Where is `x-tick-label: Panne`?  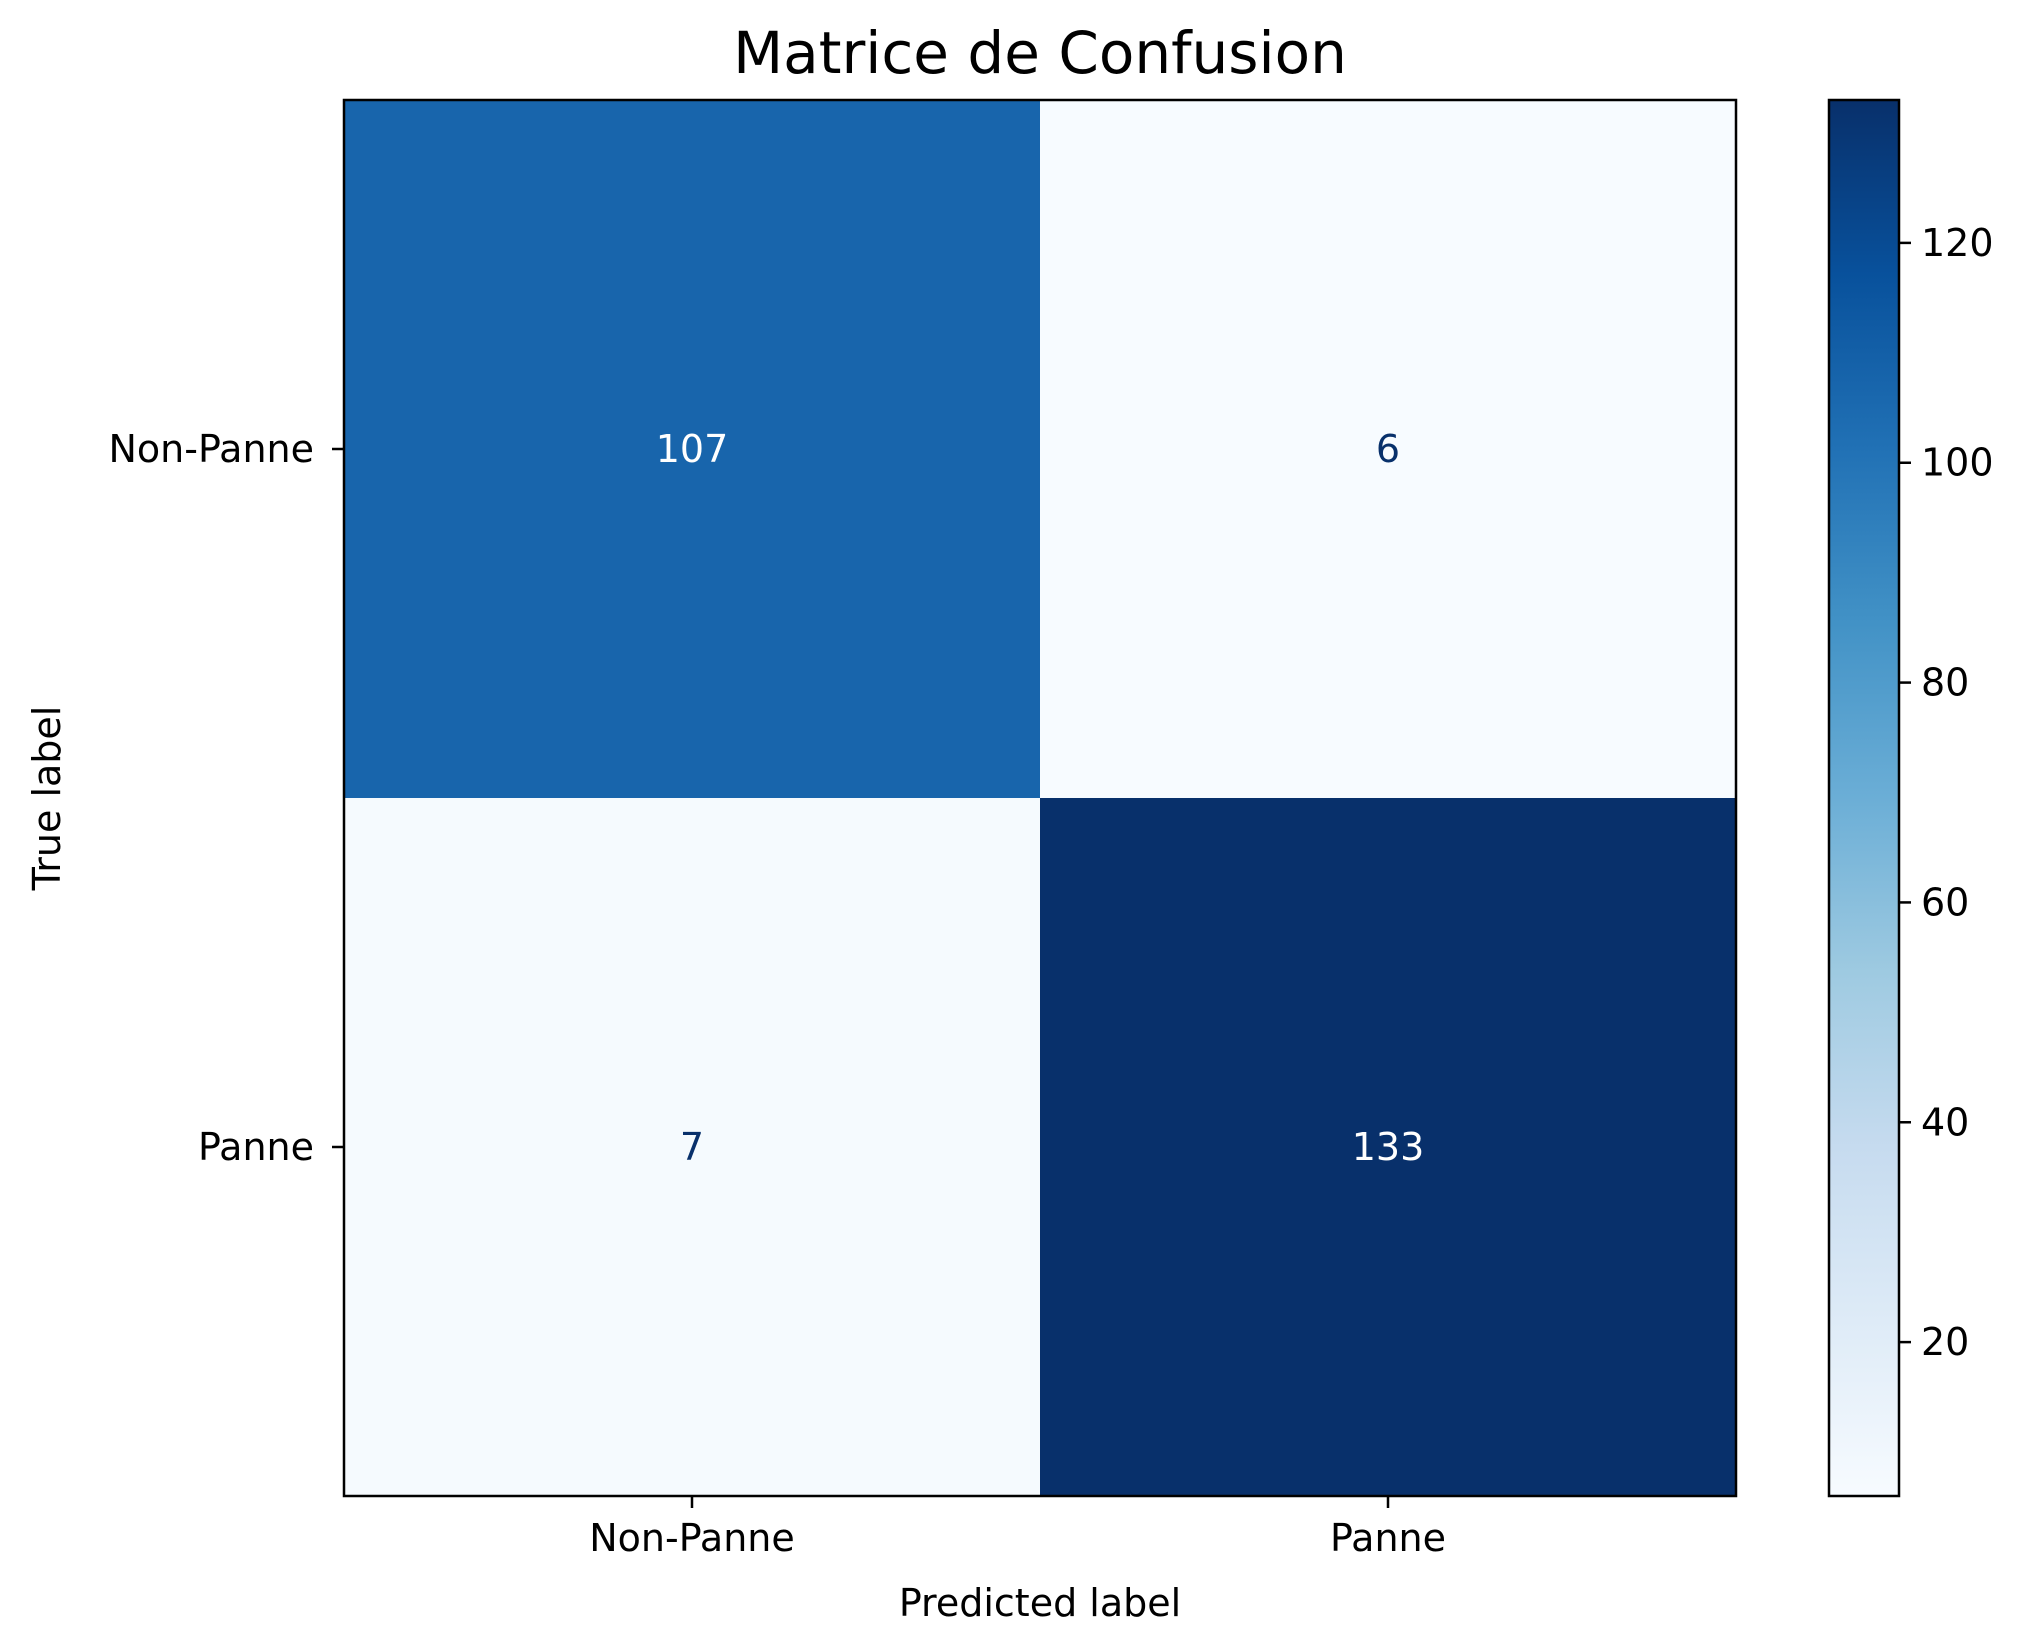
x-tick-label: Panne is located at coordinates (1388, 1538).